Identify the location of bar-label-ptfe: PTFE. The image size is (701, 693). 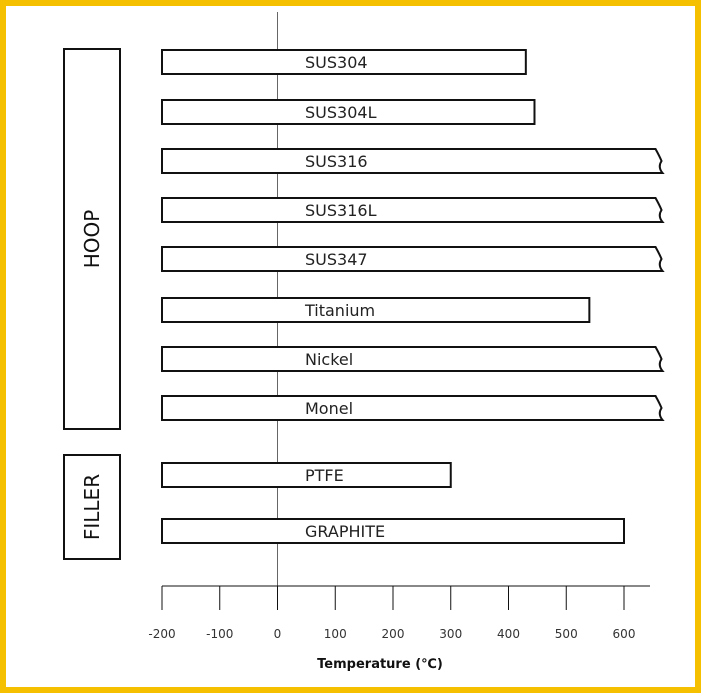
(324, 475).